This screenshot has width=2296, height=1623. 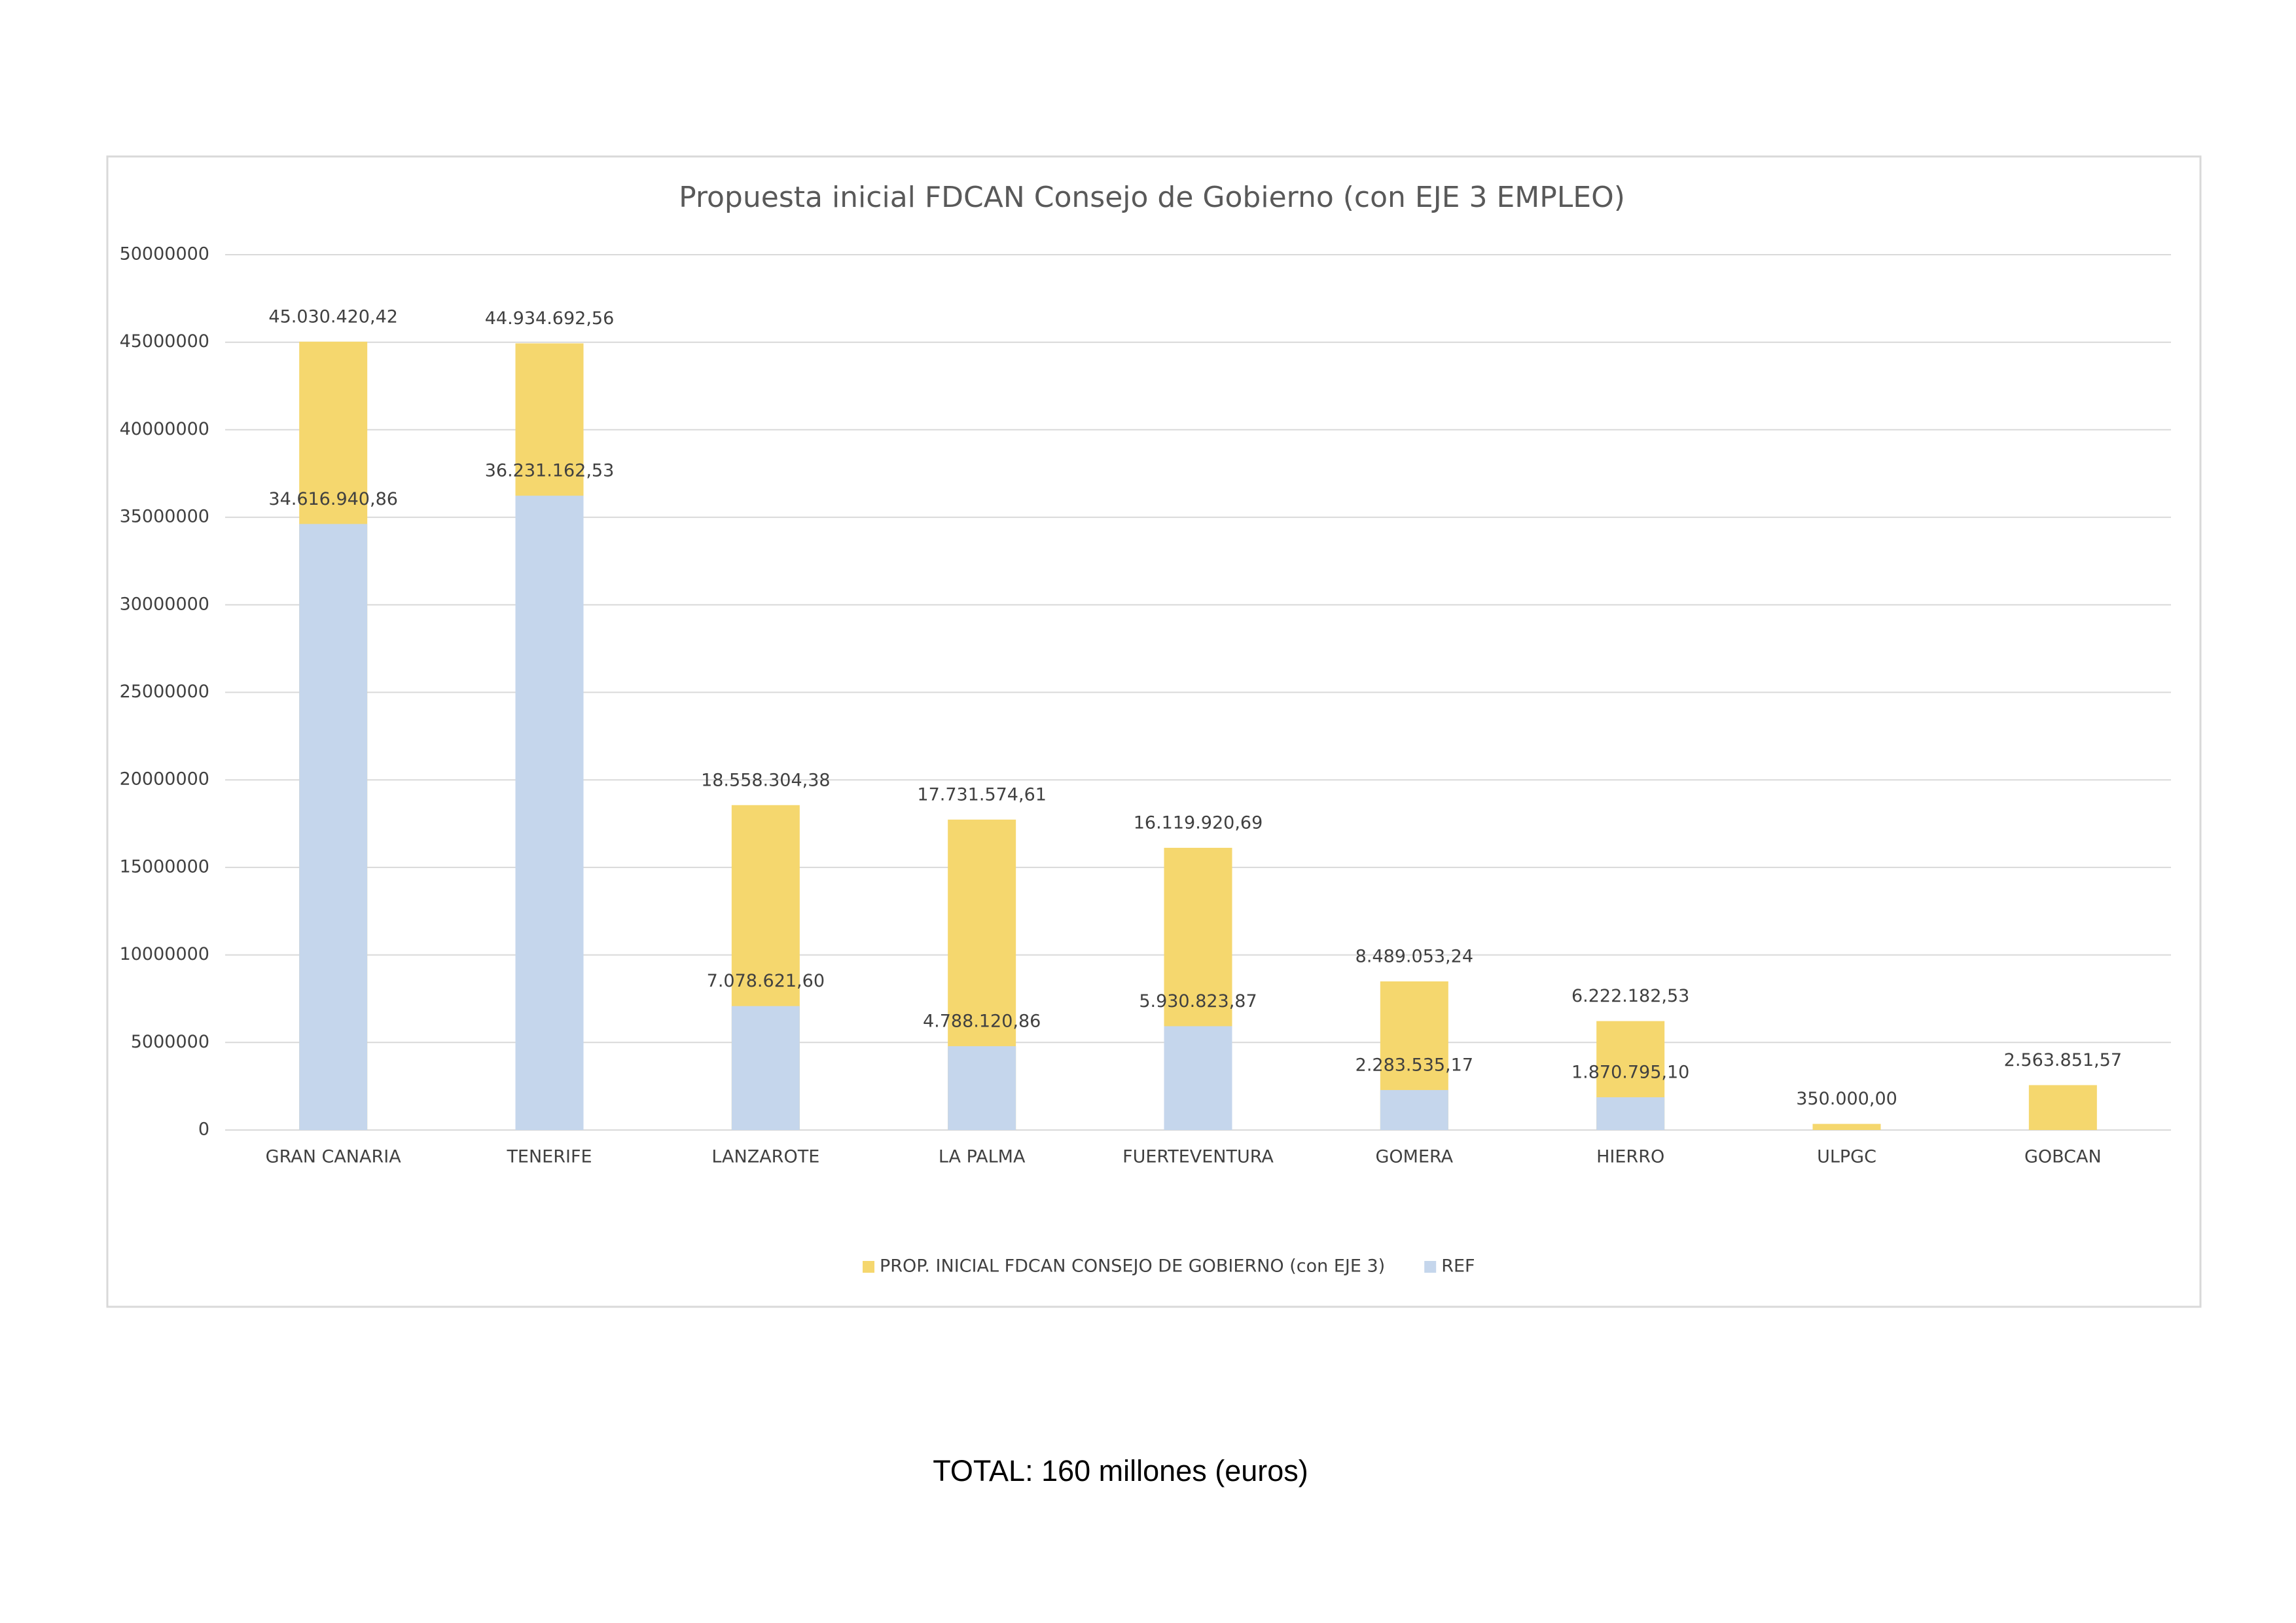 What do you see at coordinates (1120, 1470) in the screenshot?
I see `annotation: TOTAL: 160 millones (euros)` at bounding box center [1120, 1470].